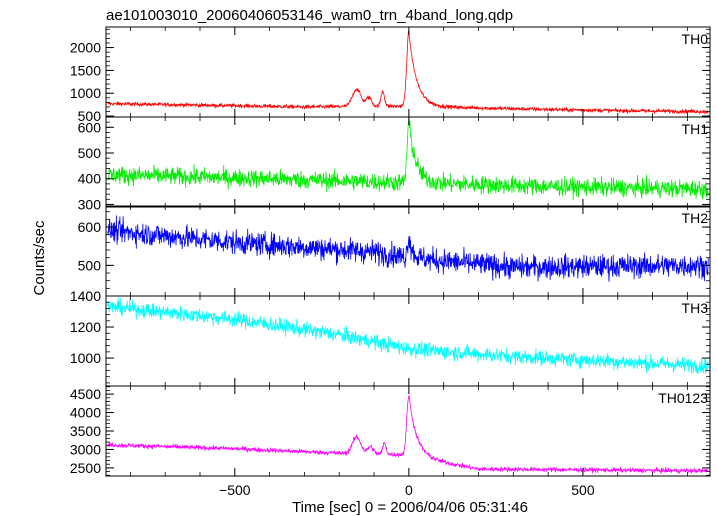  What do you see at coordinates (90, 179) in the screenshot?
I see `y-tick-label: 400` at bounding box center [90, 179].